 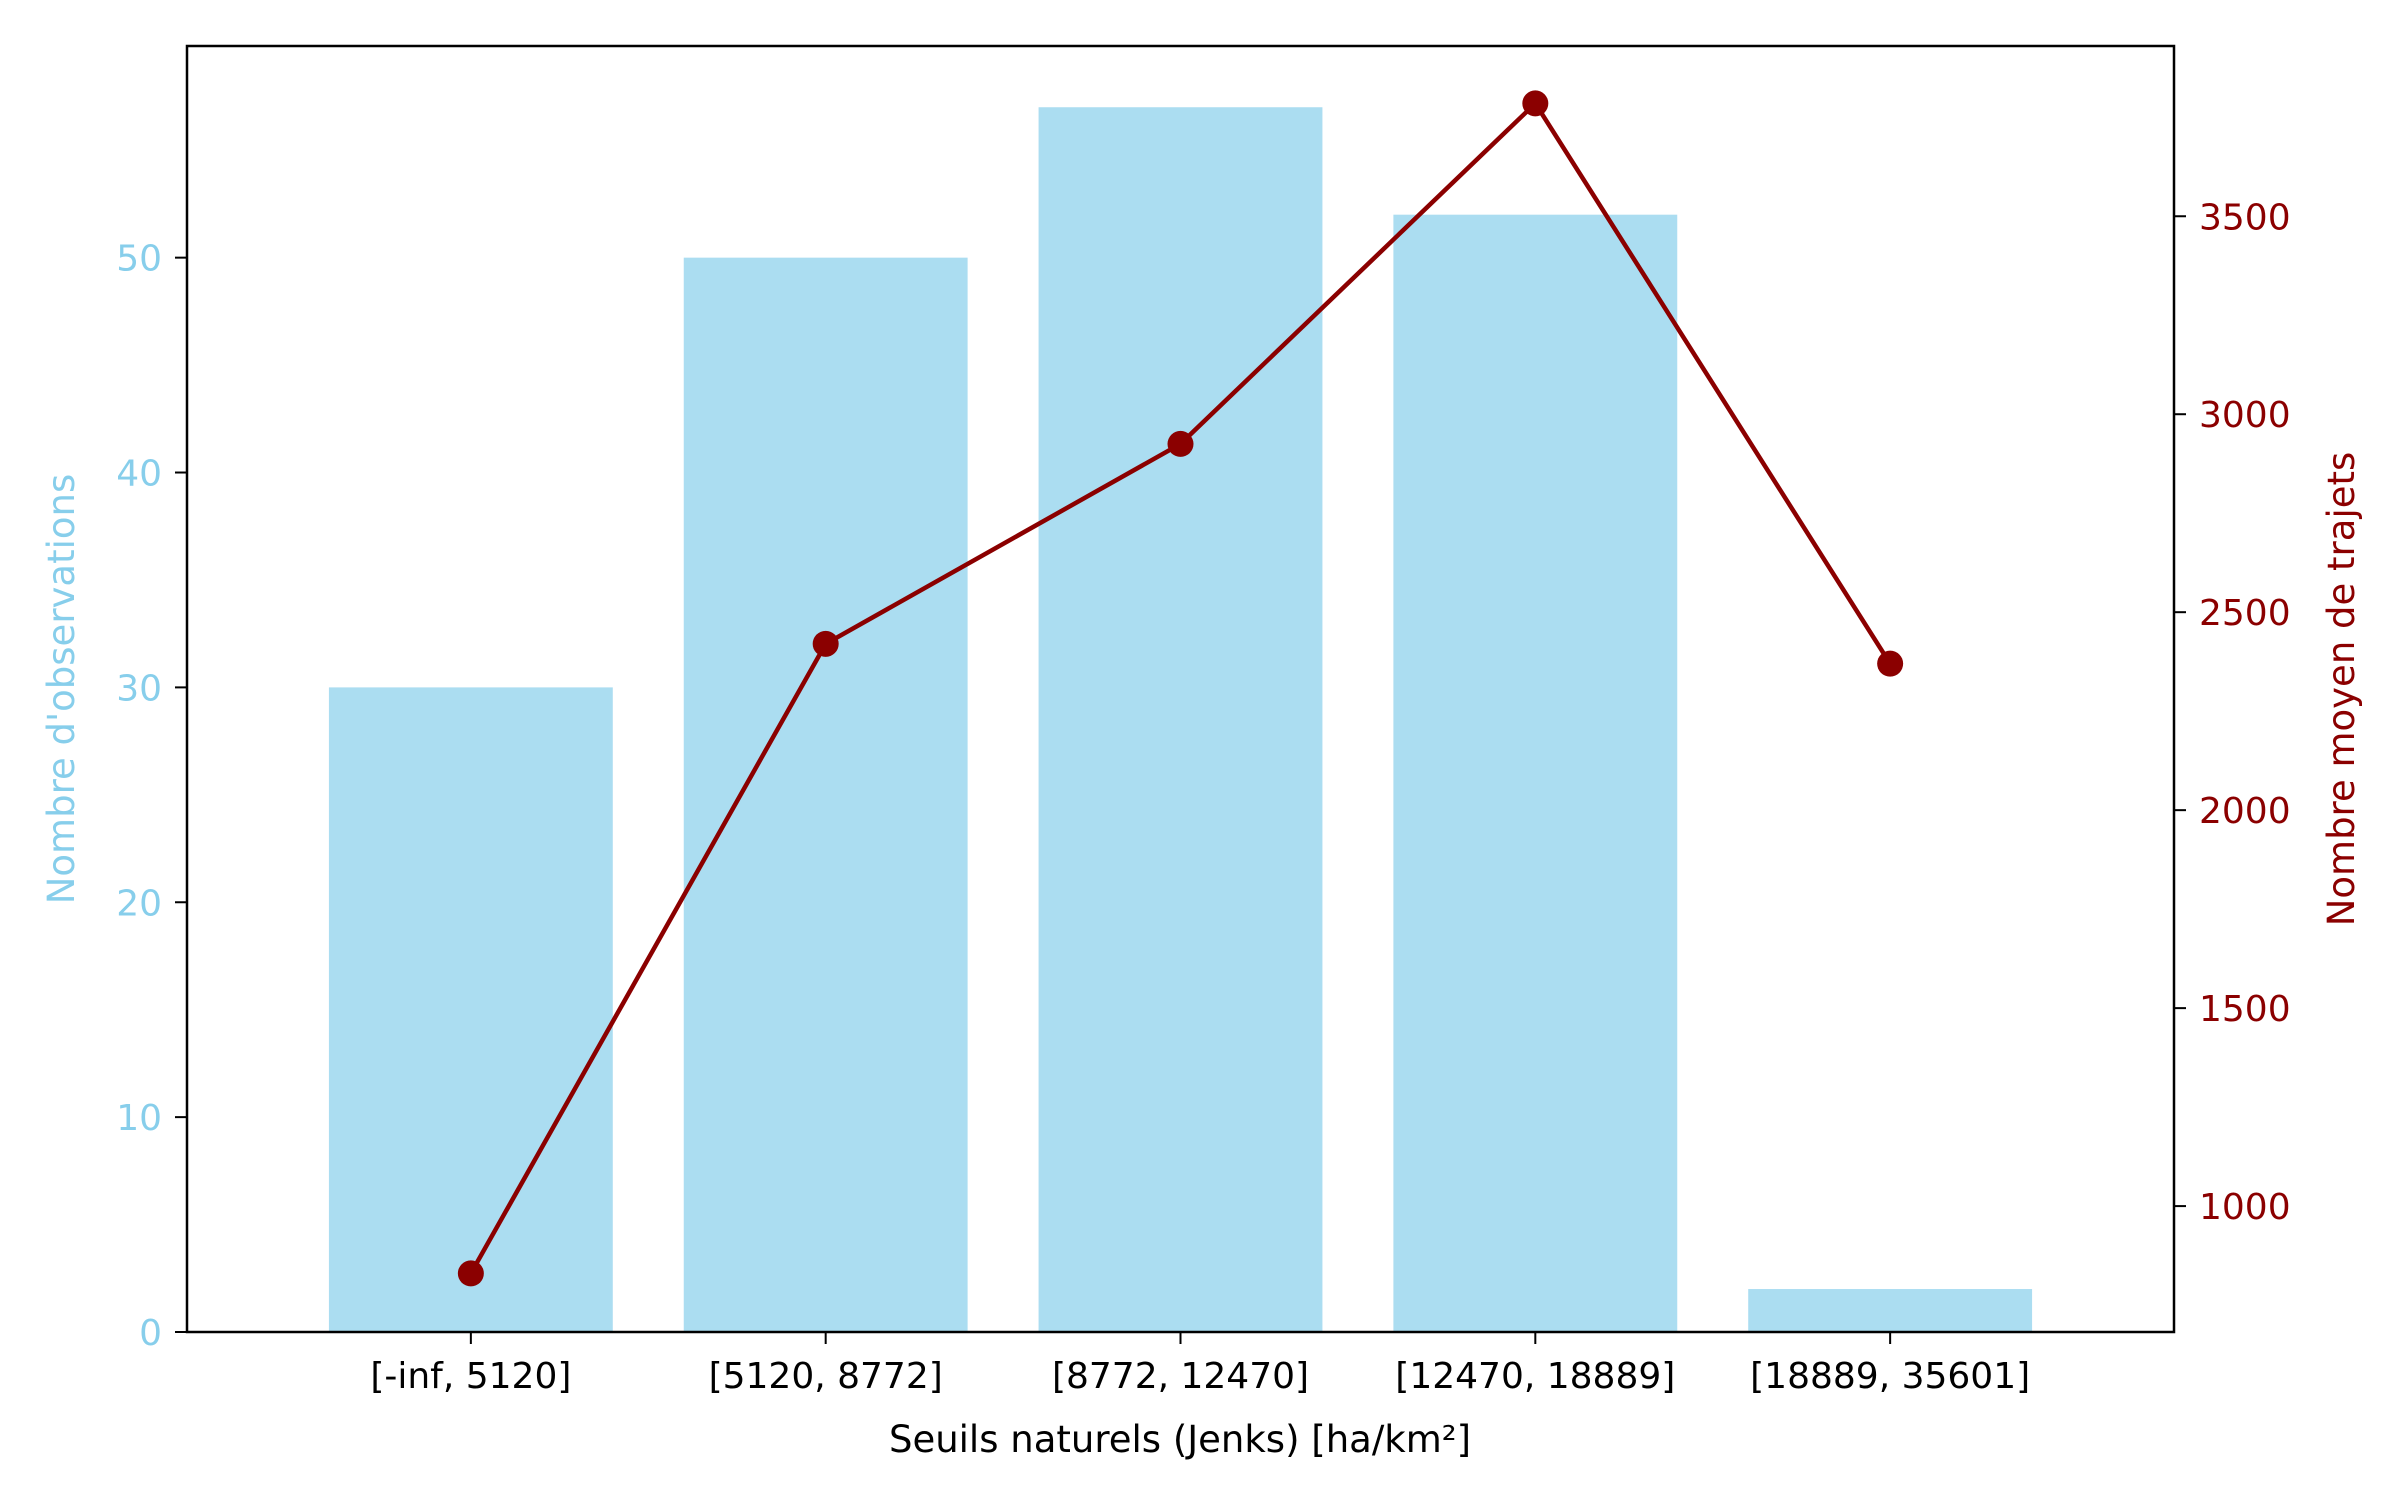 I want to click on x-tick-label: [-inf, 5120], so click(x=470, y=1376).